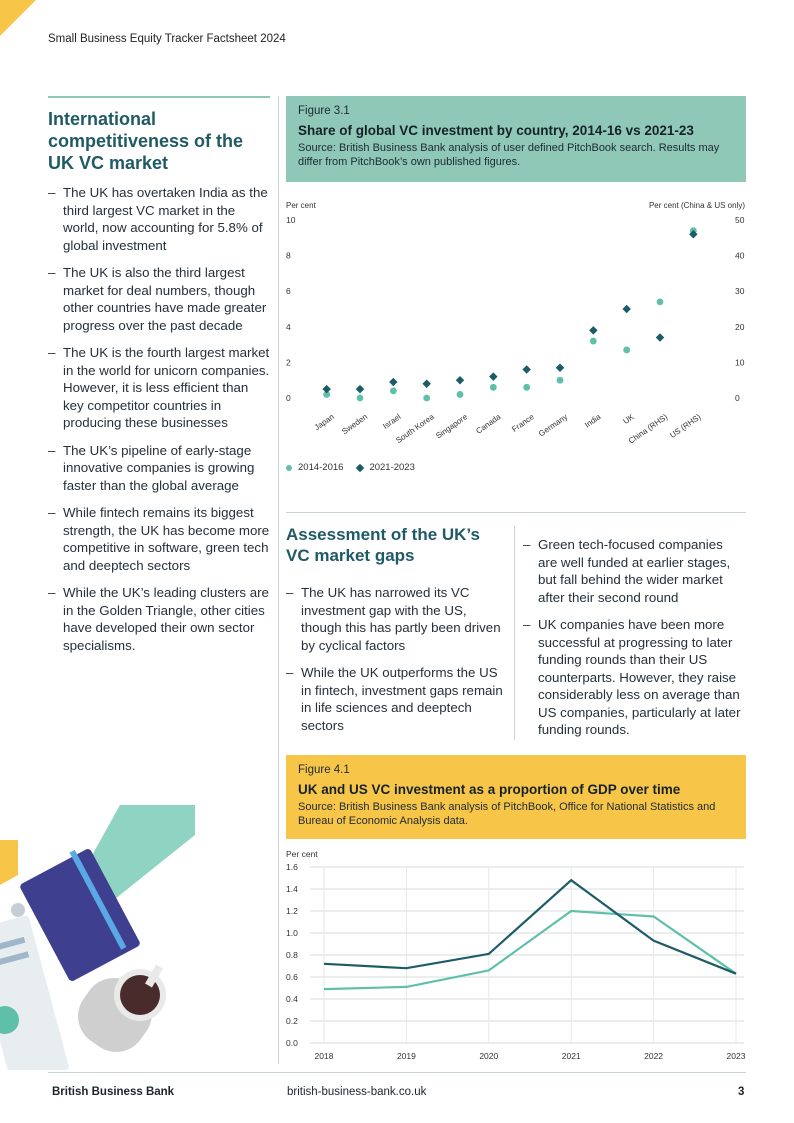  Describe the element at coordinates (289, 467) in the screenshot. I see `legend-circle-marker` at that location.